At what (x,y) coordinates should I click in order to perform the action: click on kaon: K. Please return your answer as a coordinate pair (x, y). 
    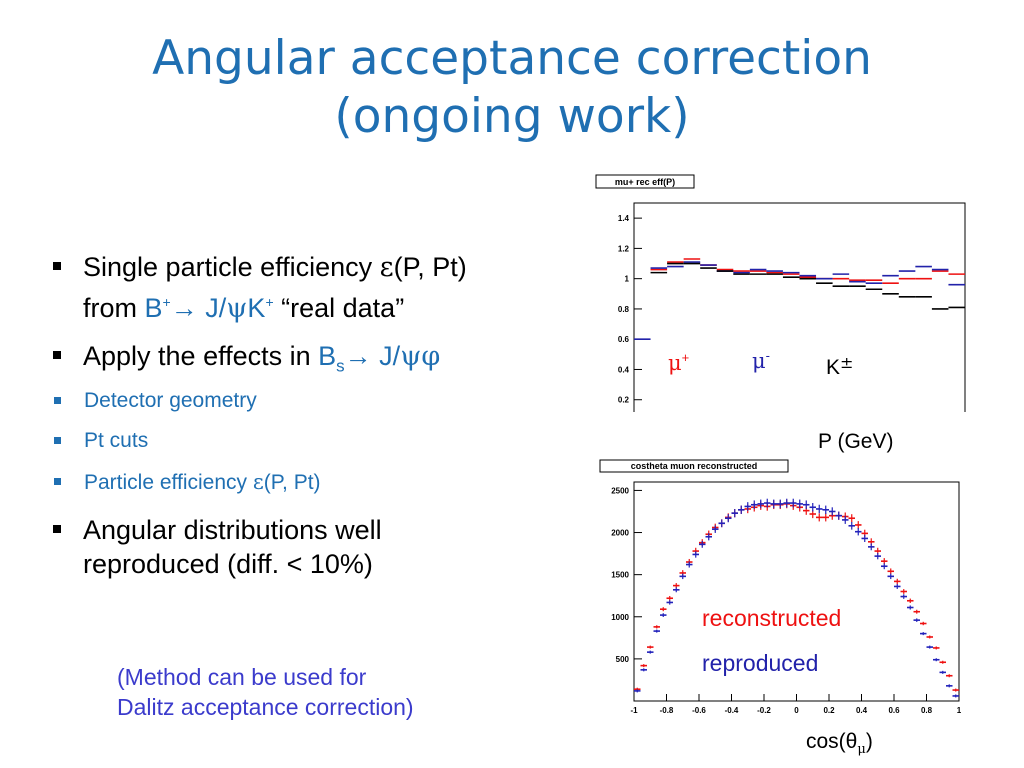
    Looking at the image, I should click on (256, 308).